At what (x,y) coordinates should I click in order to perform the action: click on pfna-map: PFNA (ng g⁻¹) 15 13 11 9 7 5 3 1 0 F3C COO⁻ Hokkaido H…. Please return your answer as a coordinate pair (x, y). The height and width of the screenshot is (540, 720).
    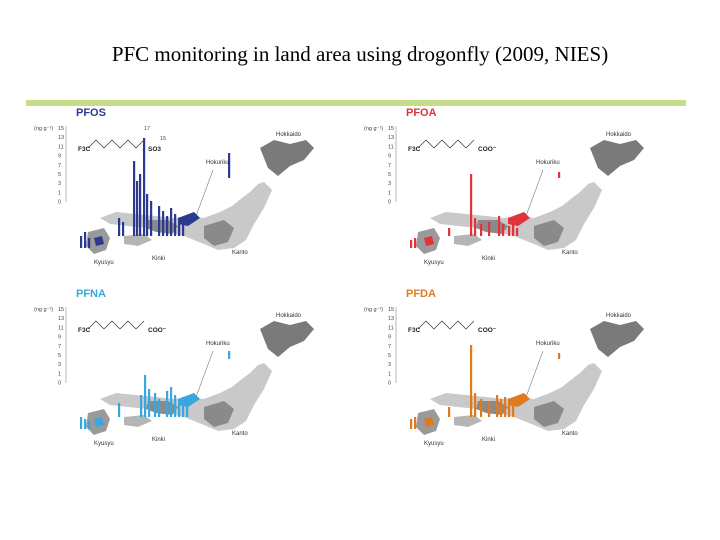
    Looking at the image, I should click on (174, 368).